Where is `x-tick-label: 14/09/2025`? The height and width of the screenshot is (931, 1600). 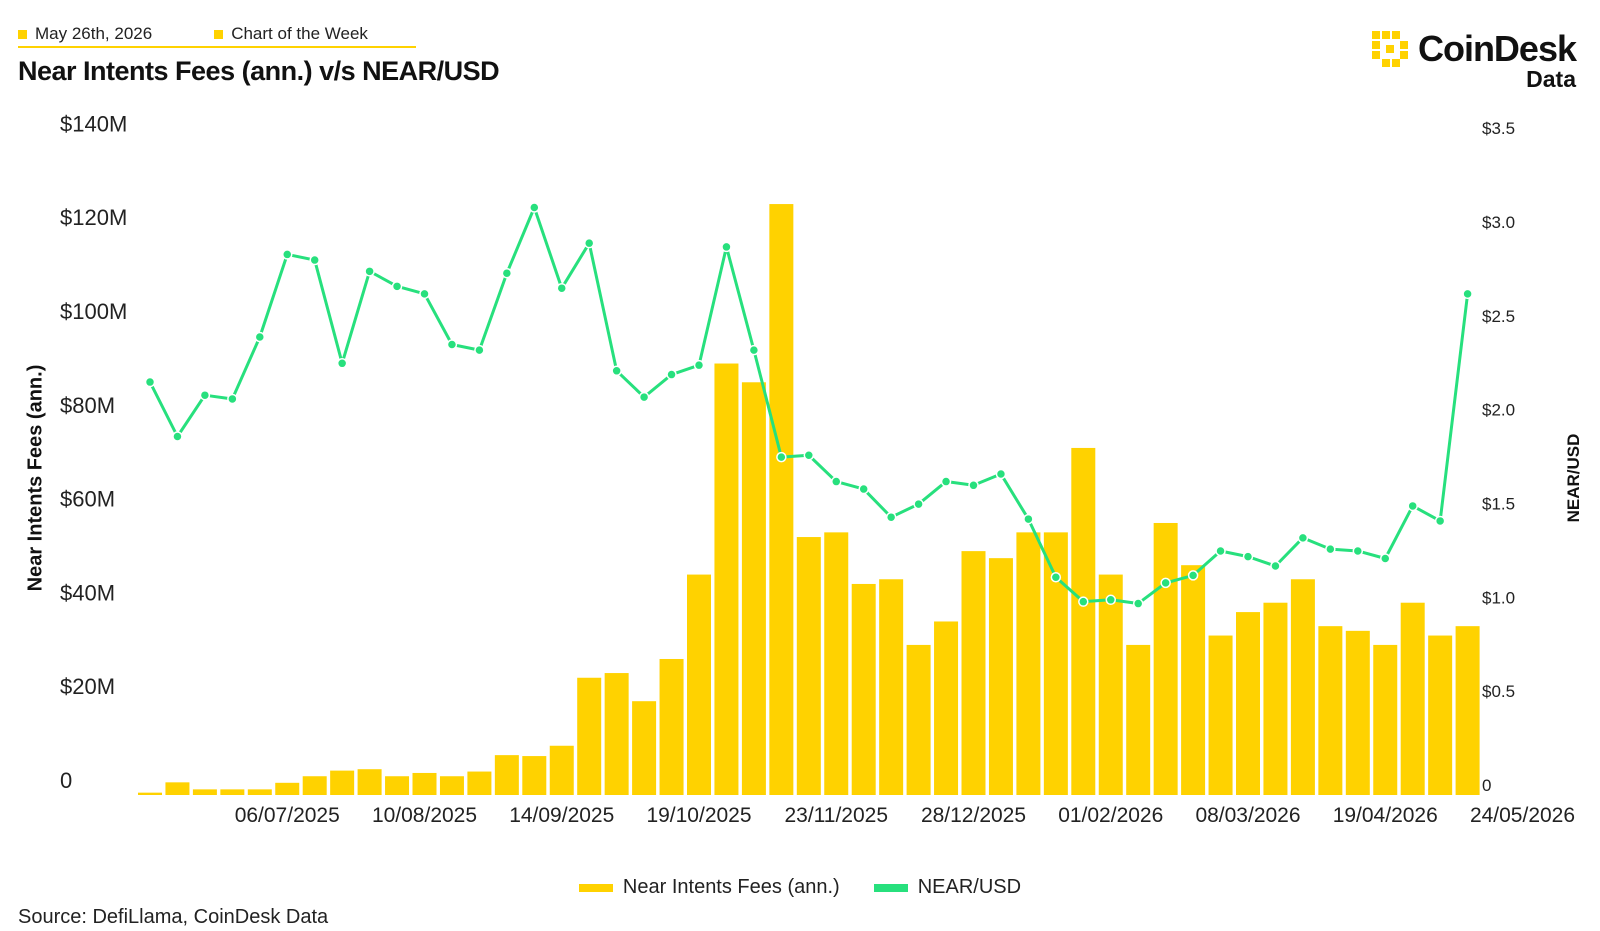
x-tick-label: 14/09/2025 is located at coordinates (561, 815).